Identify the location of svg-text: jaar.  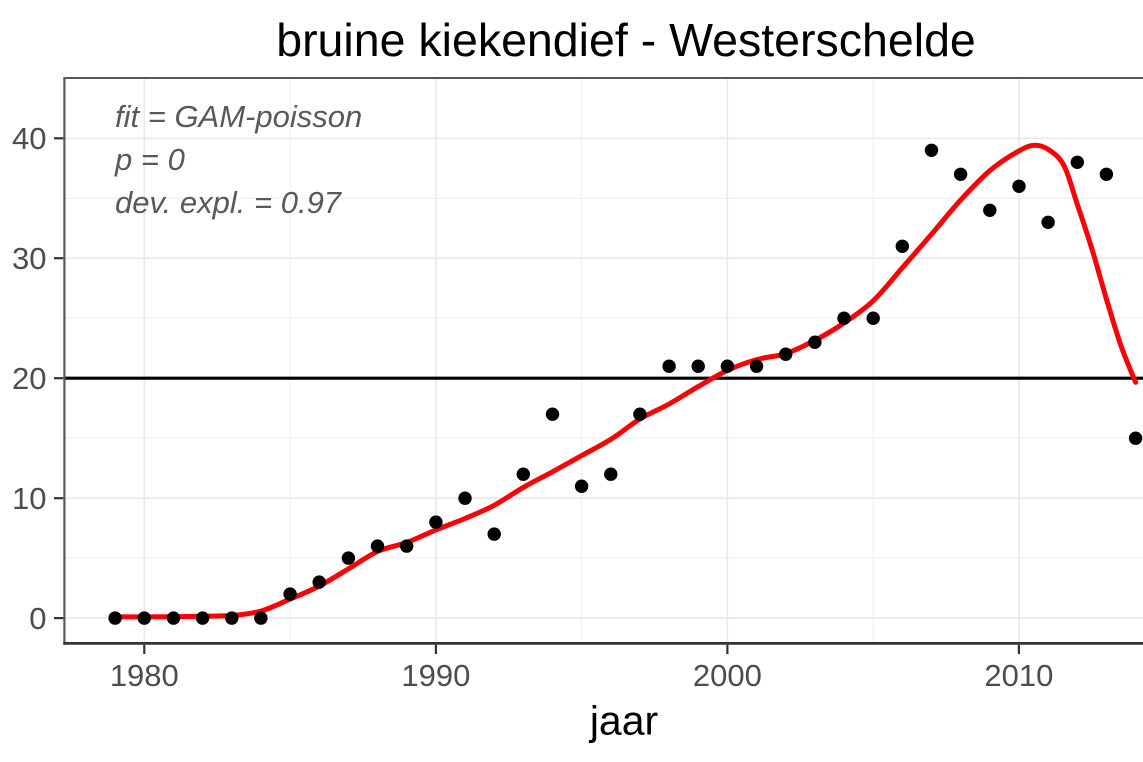
(623, 721).